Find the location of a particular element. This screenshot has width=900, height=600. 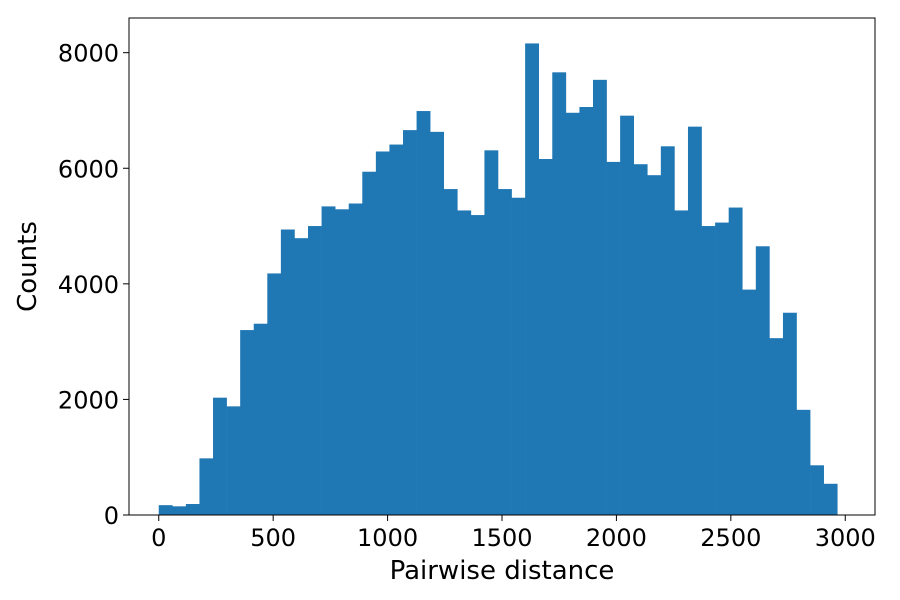

y-axis: 0 2000 4000 6000 8000 is located at coordinates (93, 285).